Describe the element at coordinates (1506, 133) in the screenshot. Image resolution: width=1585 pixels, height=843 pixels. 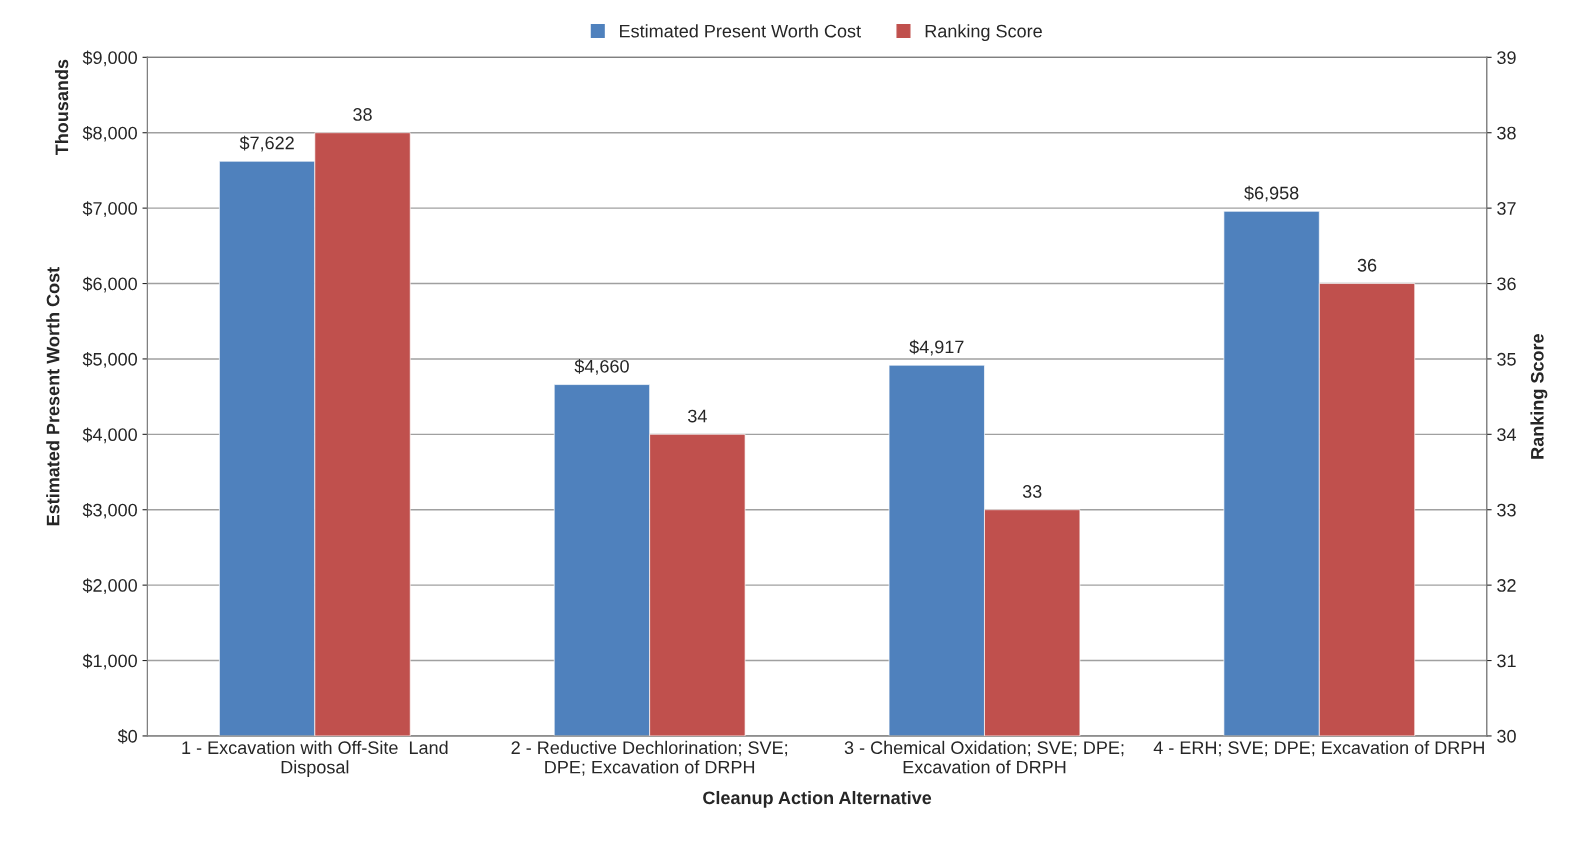
I see `y2-tick-label: 38` at that location.